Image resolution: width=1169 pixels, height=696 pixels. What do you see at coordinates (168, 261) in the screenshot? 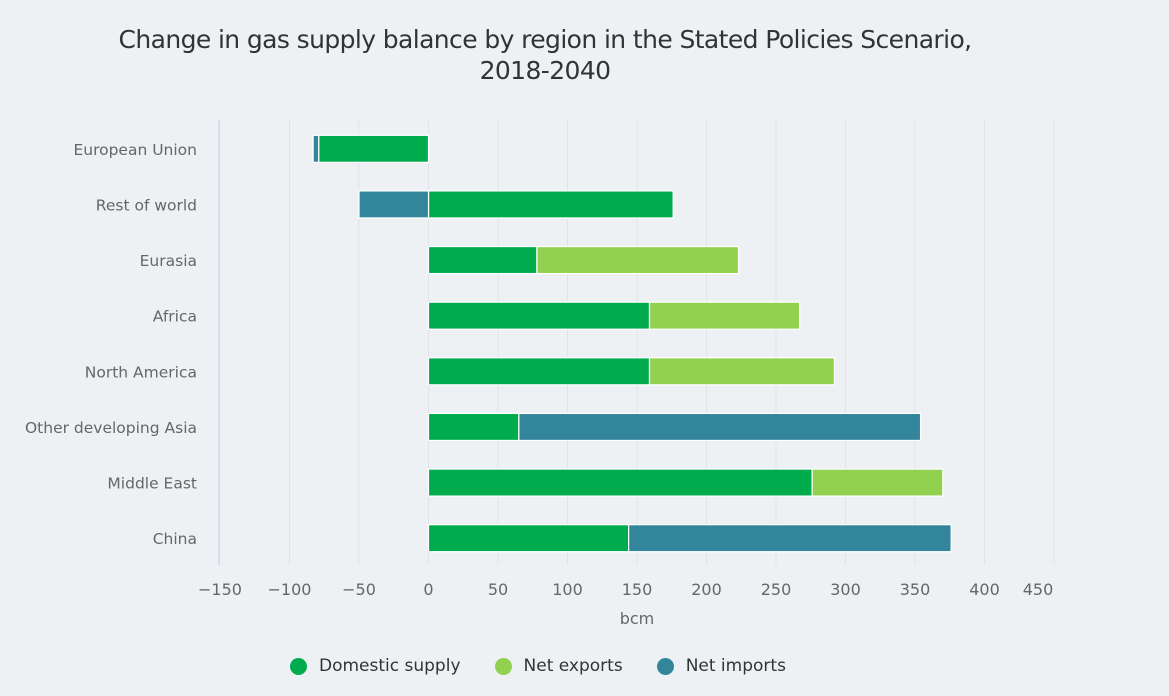
I see `category-label: Eurasia` at bounding box center [168, 261].